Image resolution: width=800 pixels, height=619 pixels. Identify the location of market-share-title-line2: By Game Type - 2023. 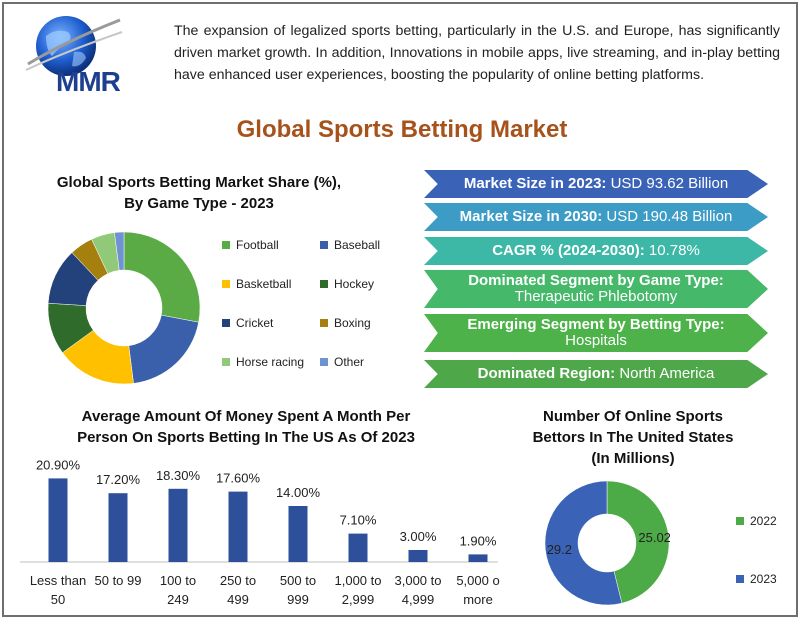
(199, 203).